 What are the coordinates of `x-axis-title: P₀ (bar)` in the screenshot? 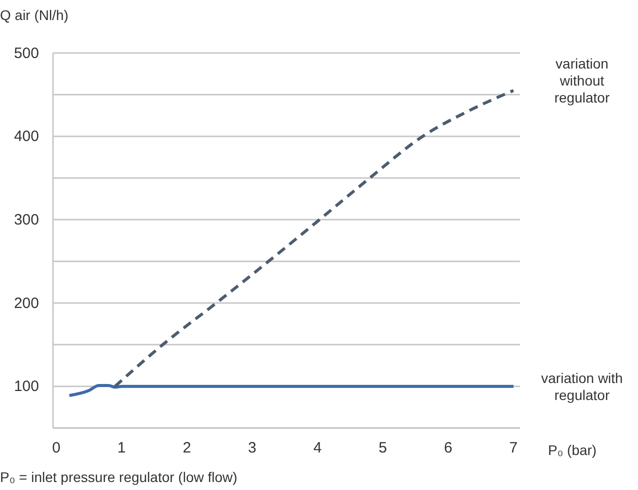 It's located at (572, 450).